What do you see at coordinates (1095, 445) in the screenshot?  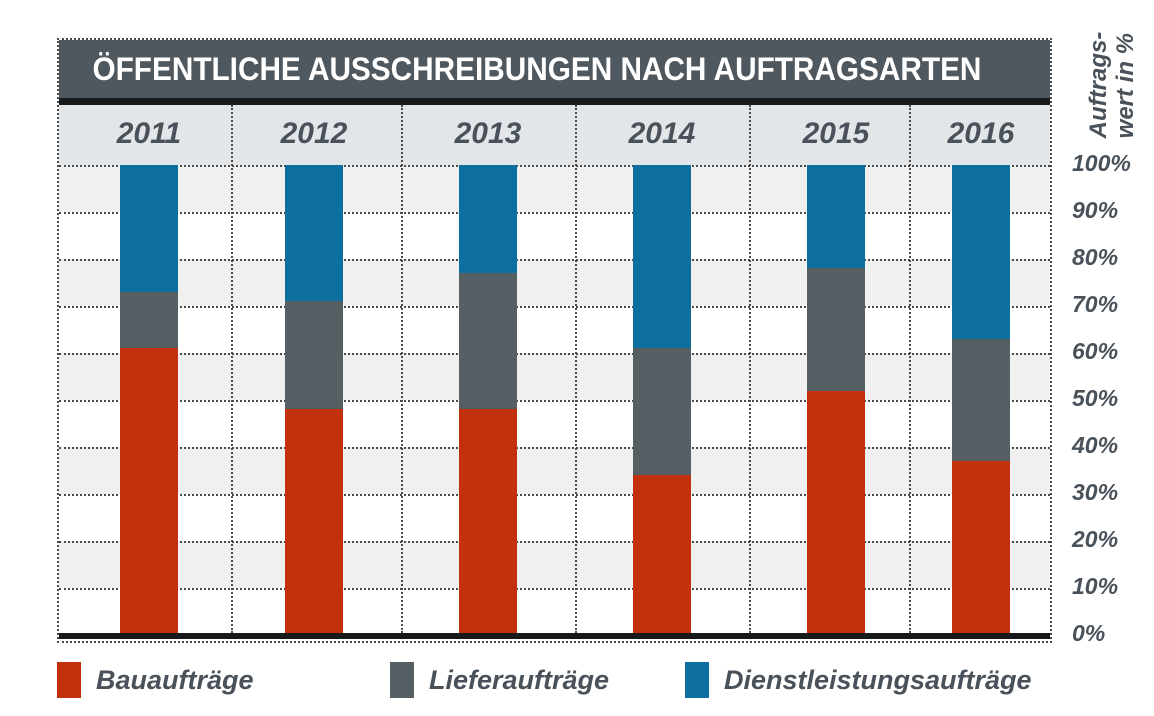 I see `y-tick-label: 40%` at bounding box center [1095, 445].